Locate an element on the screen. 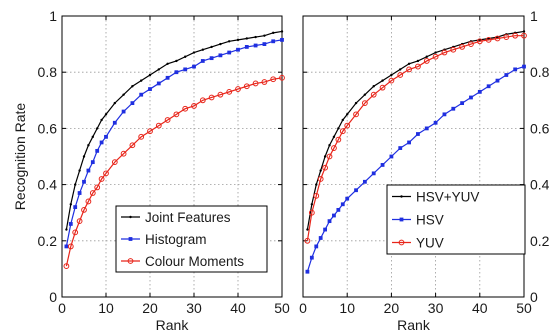 This screenshot has height=332, width=551. legend-entry: Colour Moments is located at coordinates (182, 261).